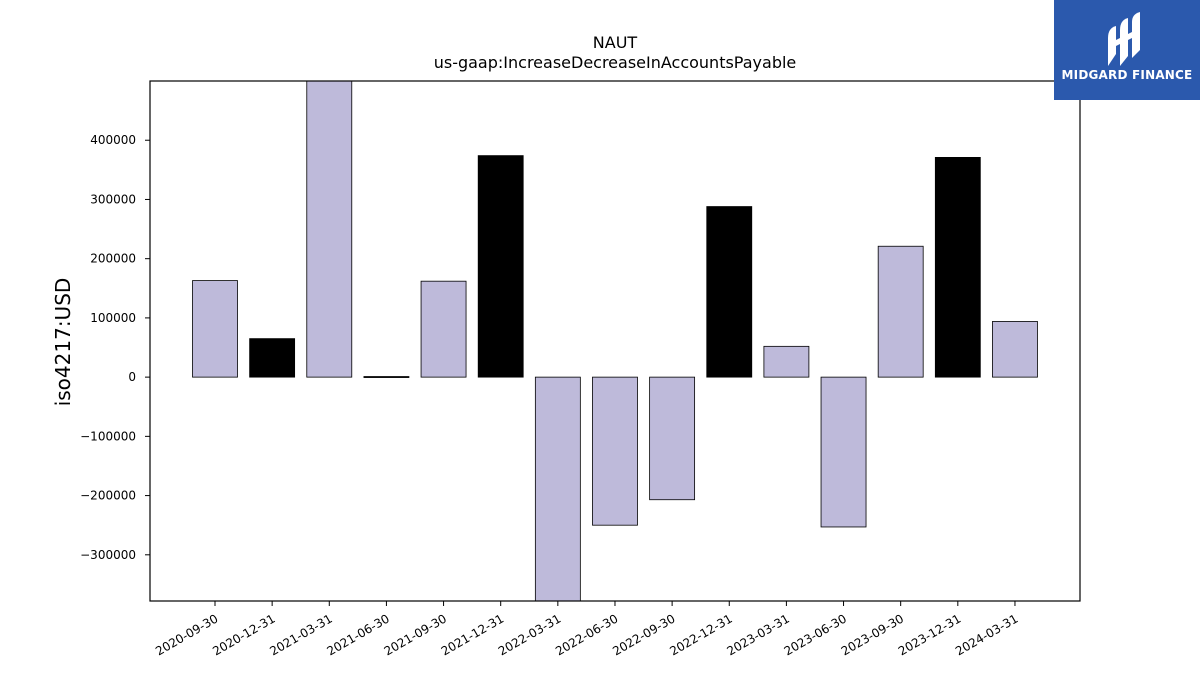 The image size is (1200, 675). Describe the element at coordinates (108, 496) in the screenshot. I see `y-tick-label: −200000` at that location.